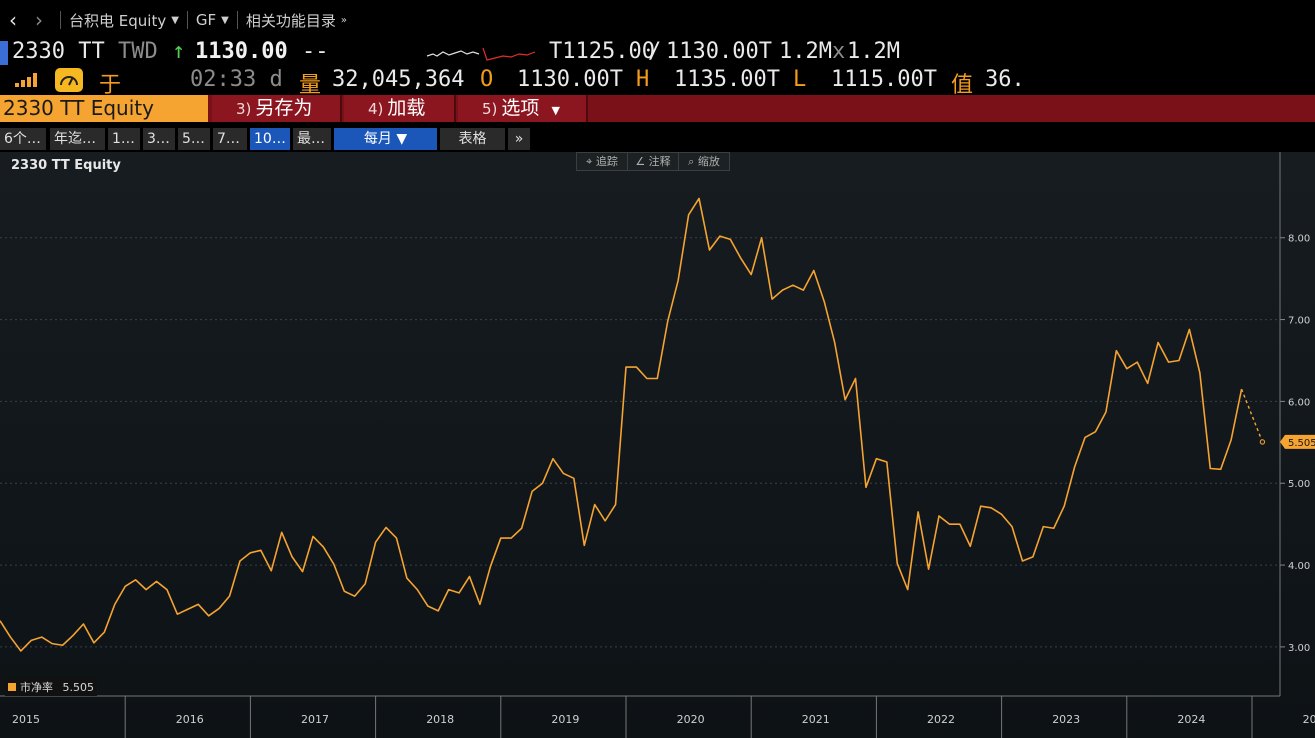 Image resolution: width=1315 pixels, height=738 pixels. What do you see at coordinates (284, 108) in the screenshot?
I see `save-as-label: 另存为` at bounding box center [284, 108].